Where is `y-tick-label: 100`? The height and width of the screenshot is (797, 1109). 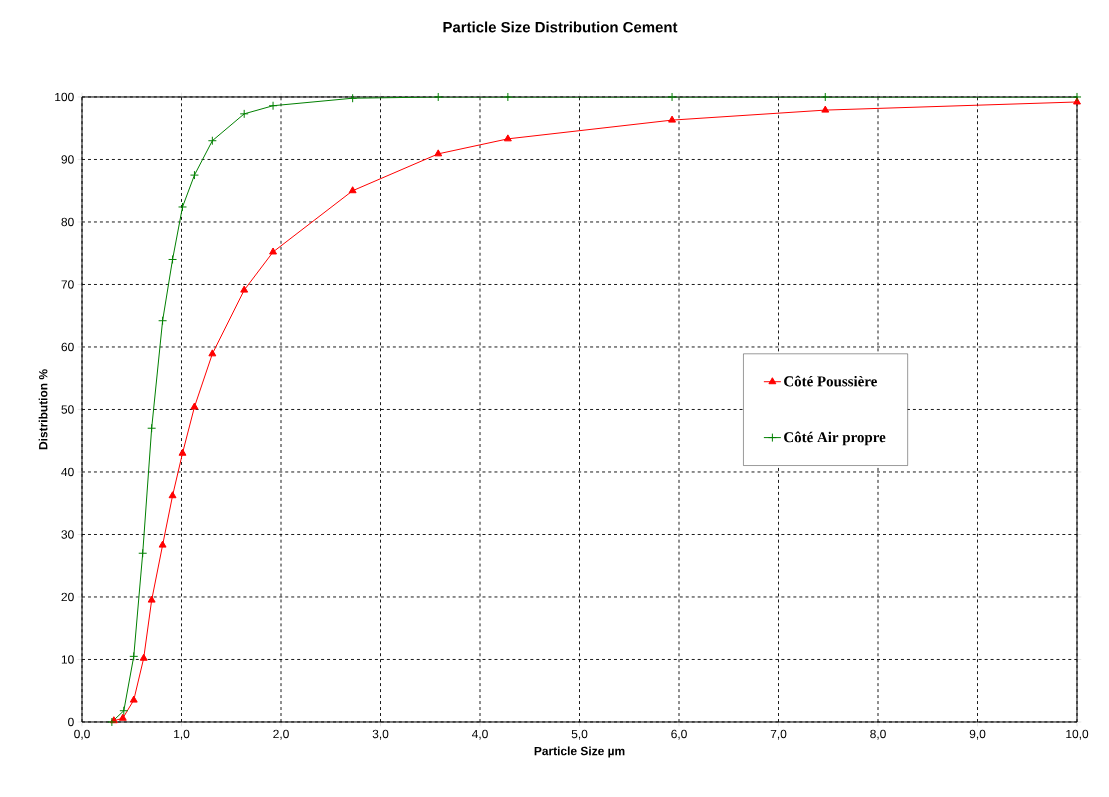 y-tick-label: 100 is located at coordinates (64, 97).